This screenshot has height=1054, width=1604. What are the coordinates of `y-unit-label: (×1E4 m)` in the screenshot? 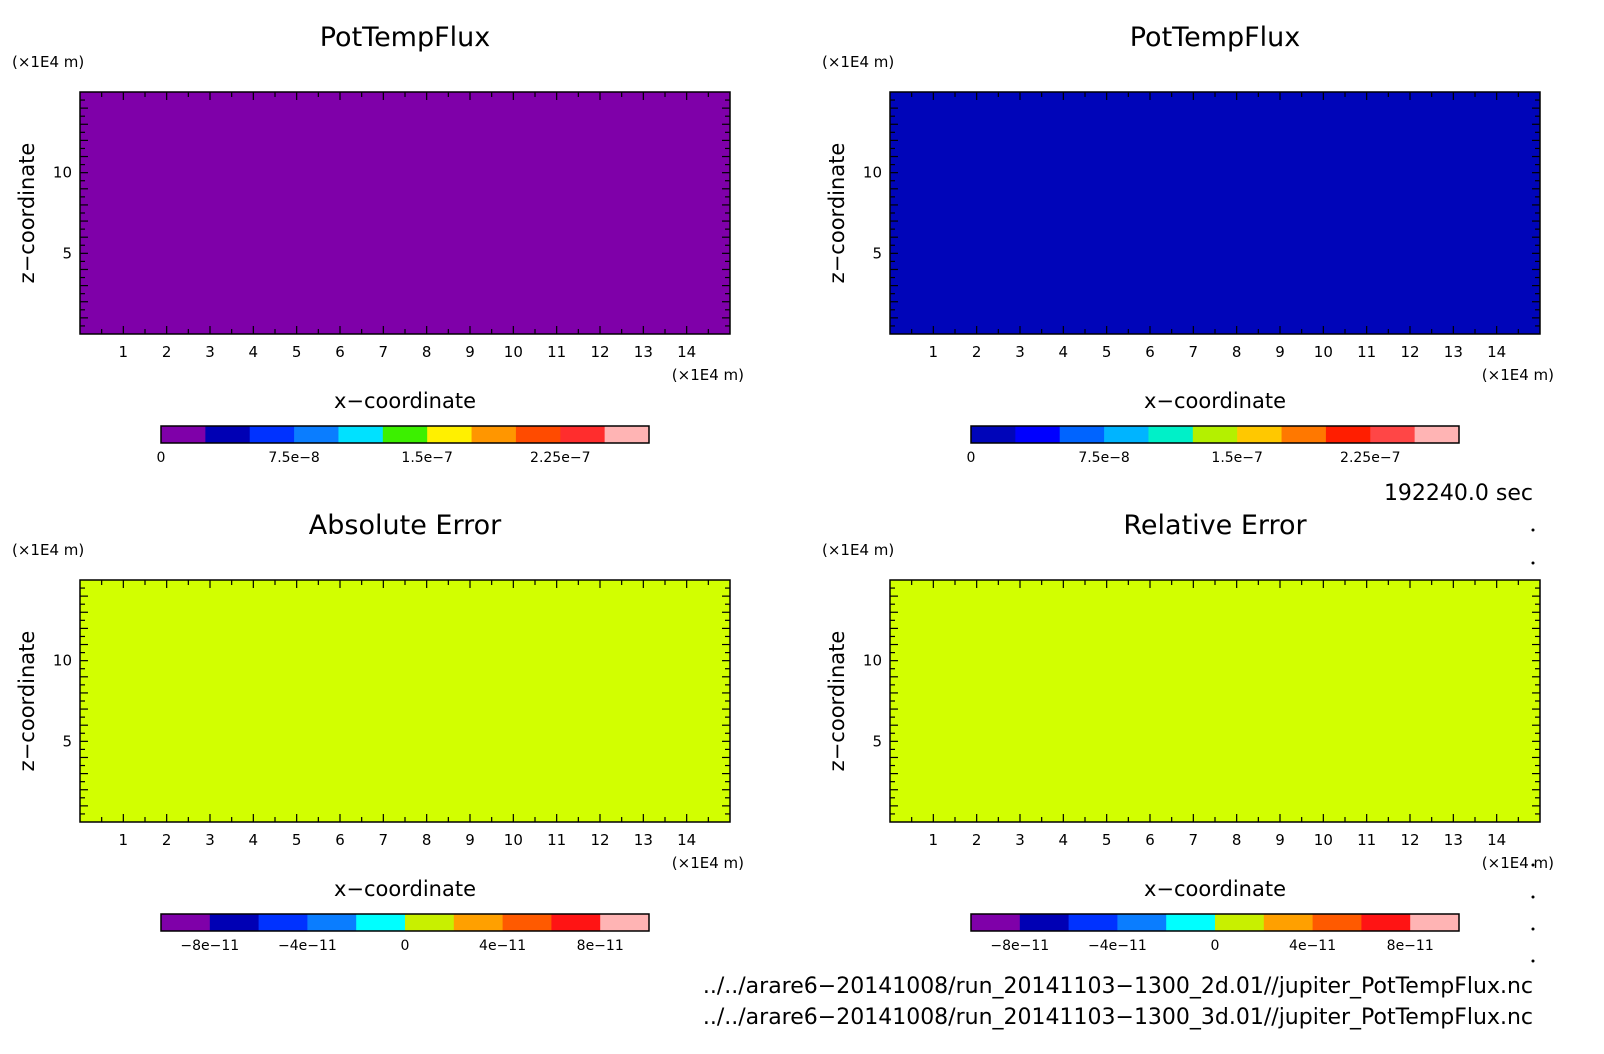 It's located at (858, 550).